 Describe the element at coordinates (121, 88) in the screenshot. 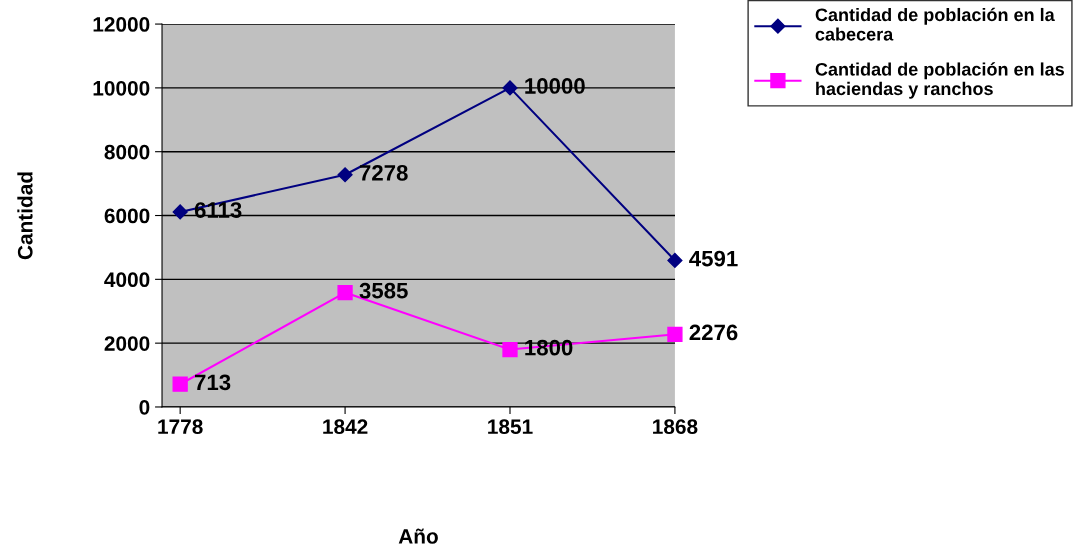

I see `y-tick-label: 10000` at that location.